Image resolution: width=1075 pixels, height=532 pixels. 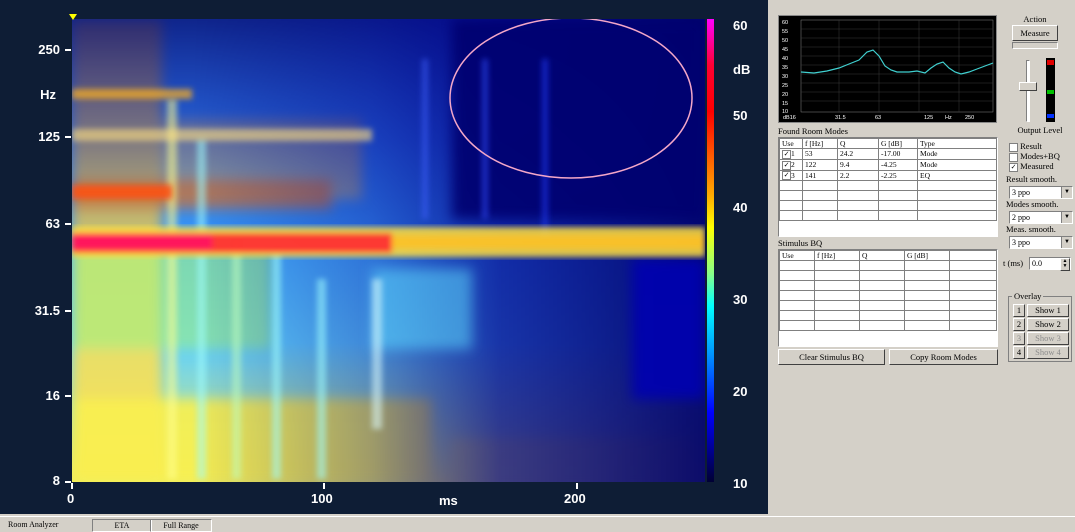 I want to click on meas-smooth-label: Meas. smooth., so click(x=1031, y=229).